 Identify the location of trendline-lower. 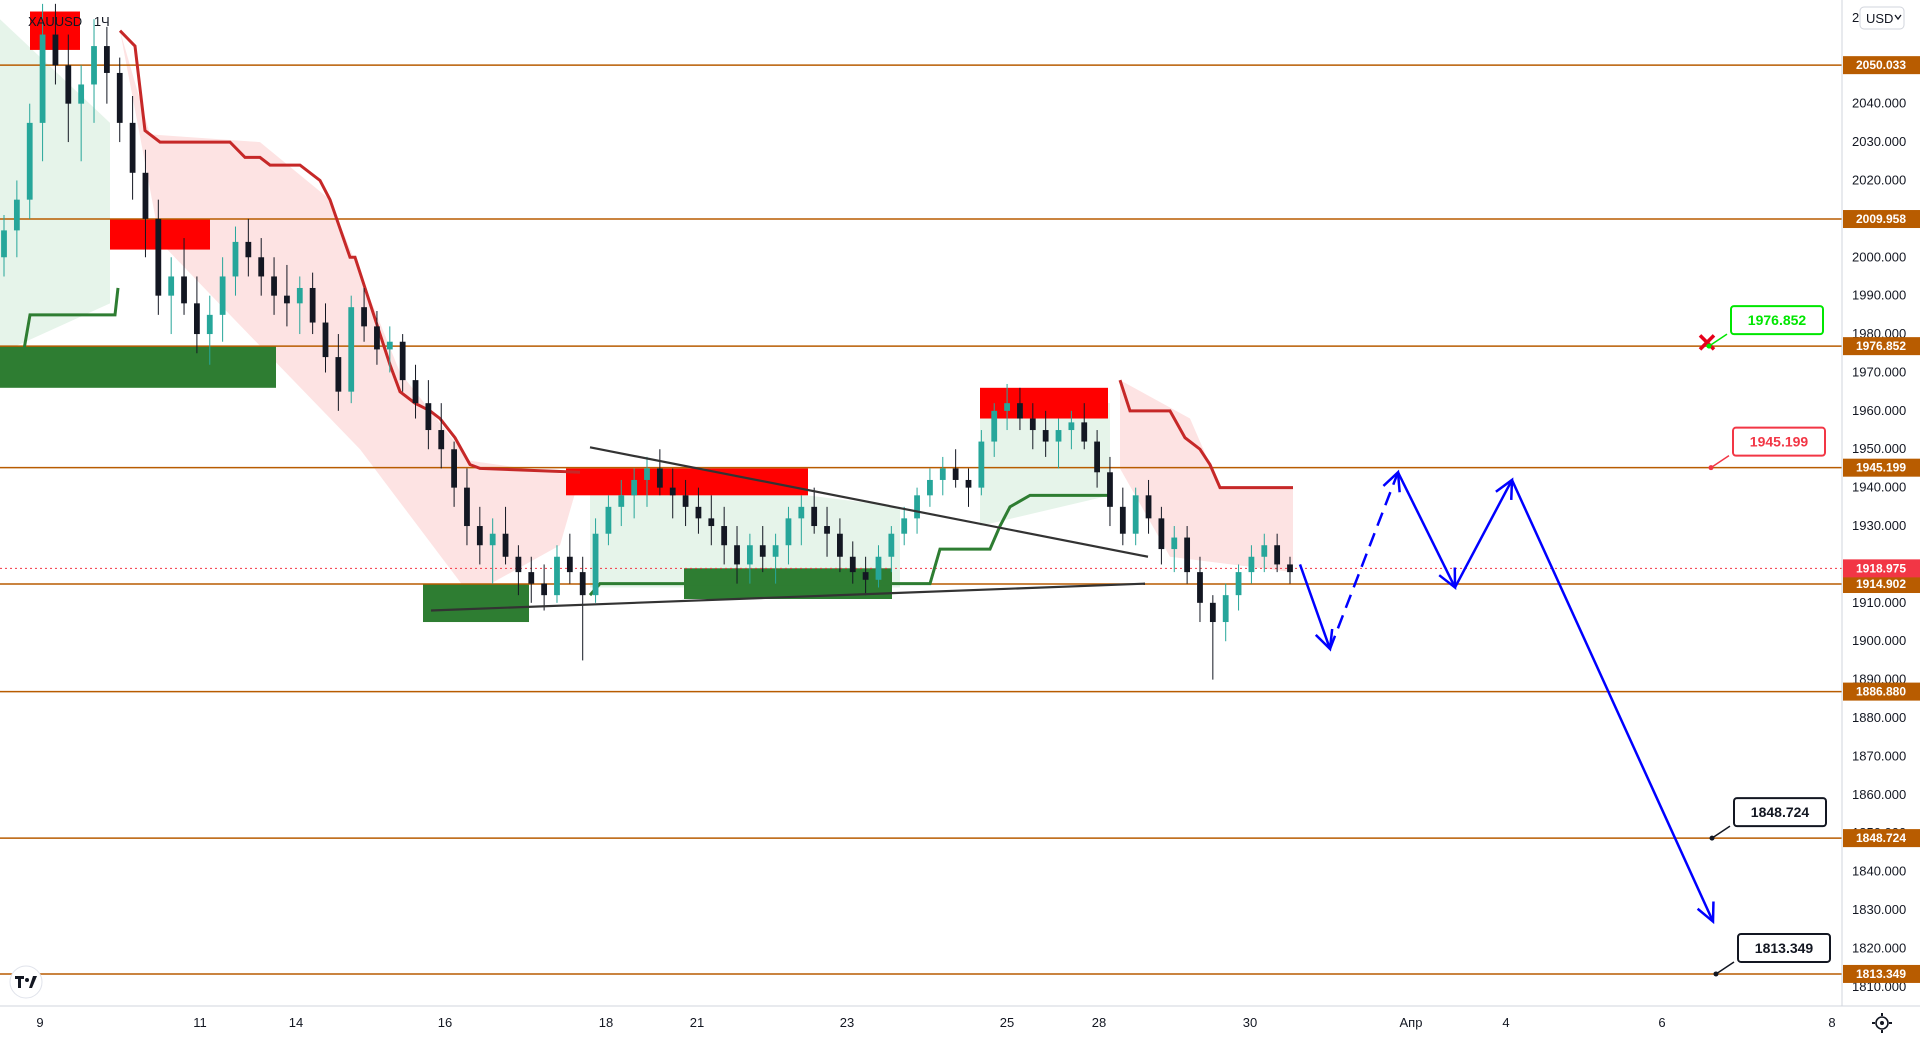
(788, 597).